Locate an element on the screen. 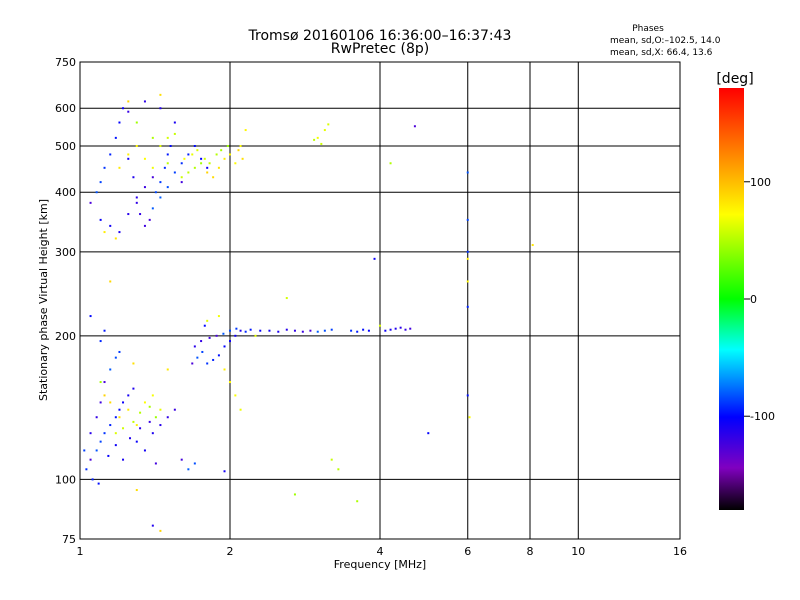 The height and width of the screenshot is (600, 800). y-tick-label: 200 is located at coordinates (65, 336).